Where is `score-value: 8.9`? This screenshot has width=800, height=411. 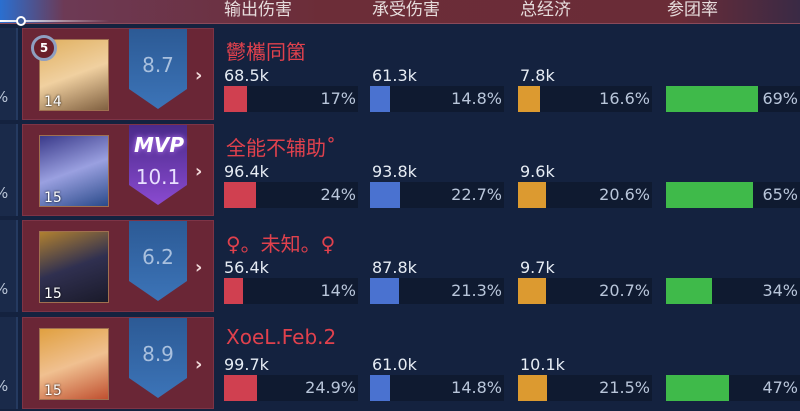 score-value: 8.9 is located at coordinates (158, 354).